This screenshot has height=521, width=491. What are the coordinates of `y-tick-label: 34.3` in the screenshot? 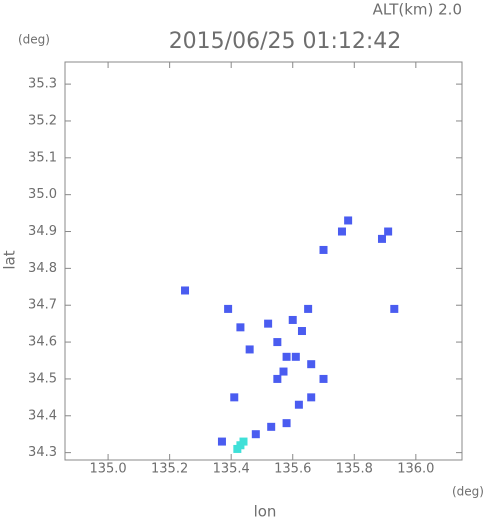 It's located at (42, 452).